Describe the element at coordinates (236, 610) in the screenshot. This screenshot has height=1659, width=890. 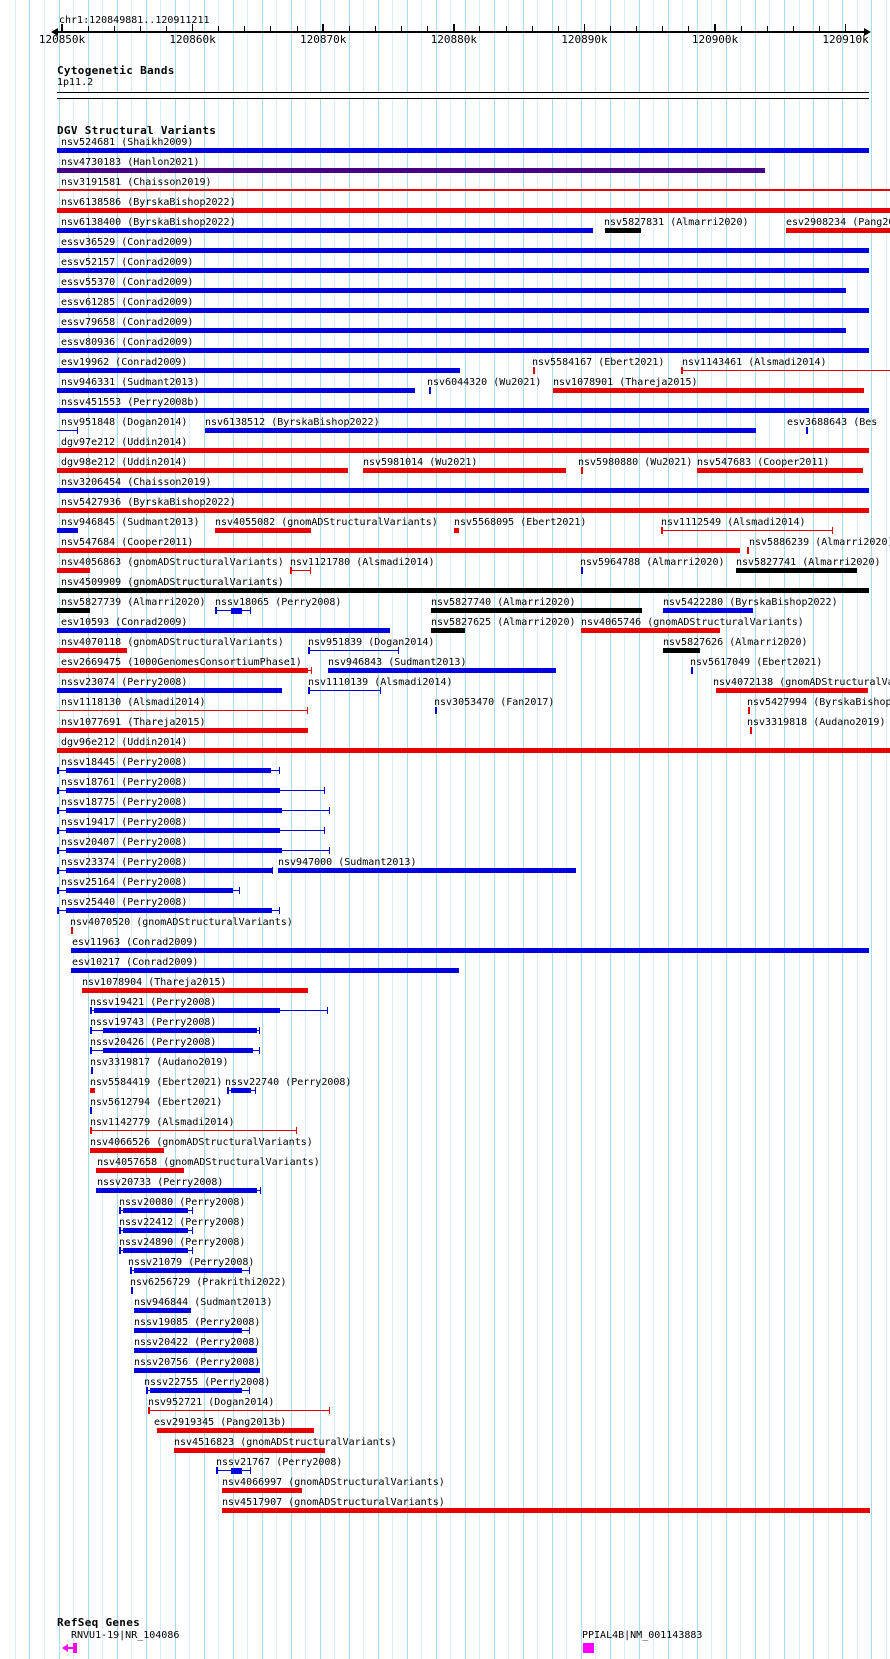
I see `variant-box` at that location.